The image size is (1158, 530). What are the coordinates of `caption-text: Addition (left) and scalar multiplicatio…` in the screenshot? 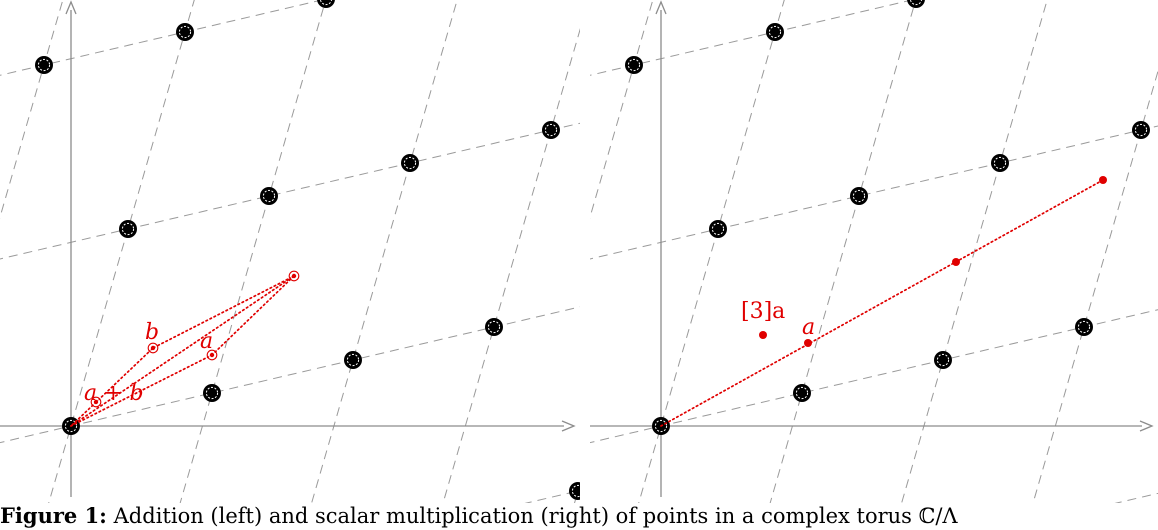 It's located at (535, 516).